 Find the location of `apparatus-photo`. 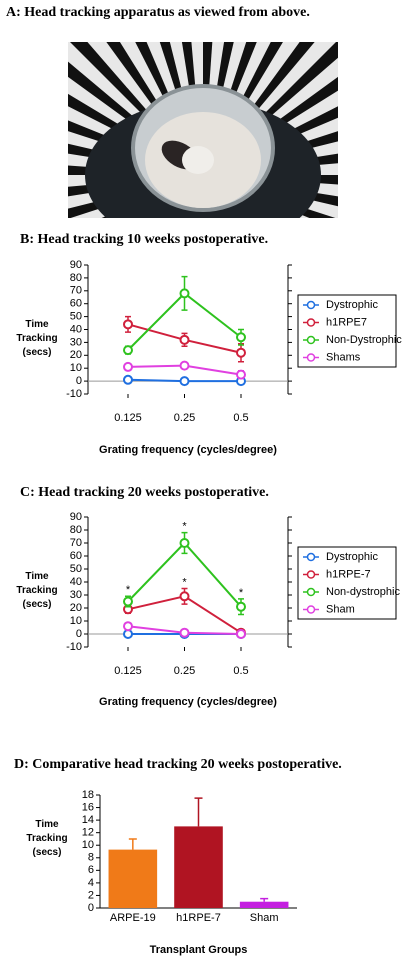

apparatus-photo is located at coordinates (203, 130).